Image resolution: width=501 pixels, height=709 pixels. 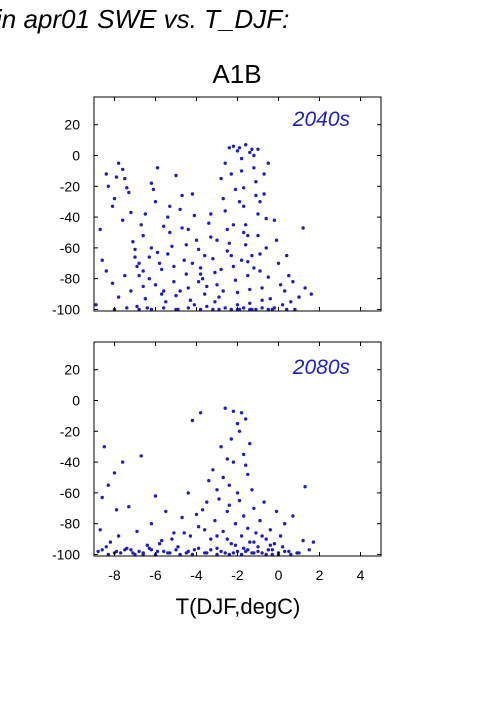 I want to click on y-tick-label: 0, so click(x=76, y=156).